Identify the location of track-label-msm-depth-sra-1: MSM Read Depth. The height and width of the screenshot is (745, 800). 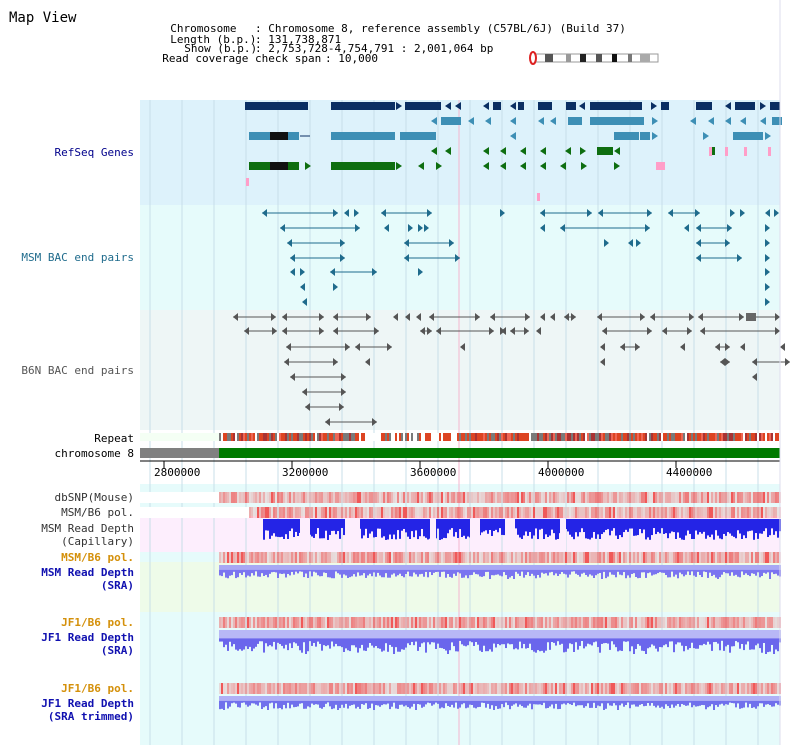
(87, 572).